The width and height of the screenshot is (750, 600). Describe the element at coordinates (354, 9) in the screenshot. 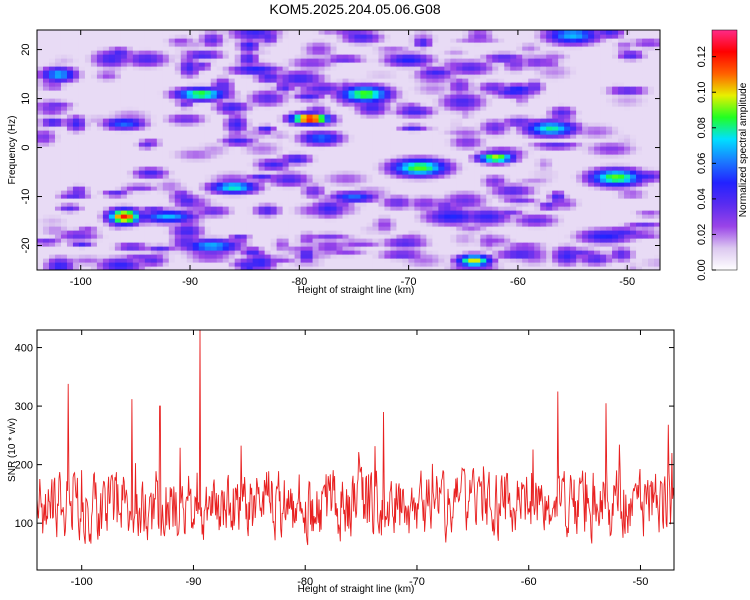

I see `figure-title: KOM5.2025.204.05.06.G08` at that location.